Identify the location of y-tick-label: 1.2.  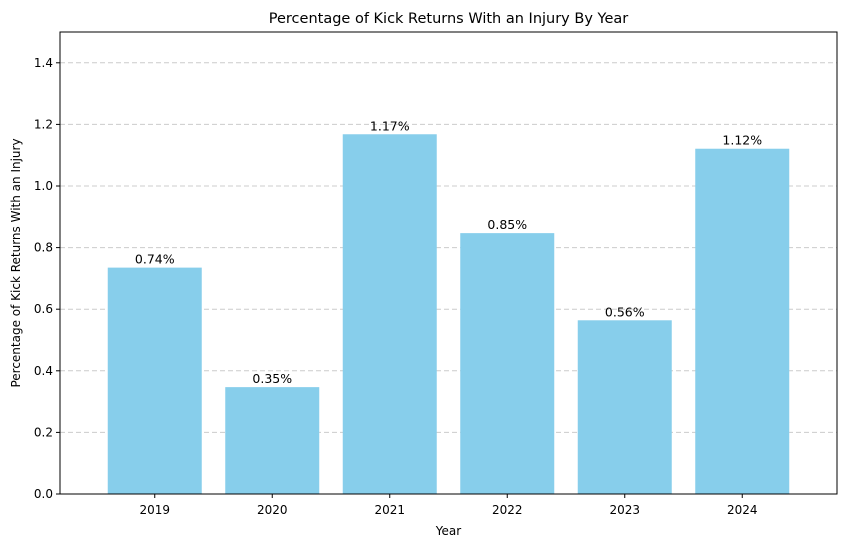
(43, 124).